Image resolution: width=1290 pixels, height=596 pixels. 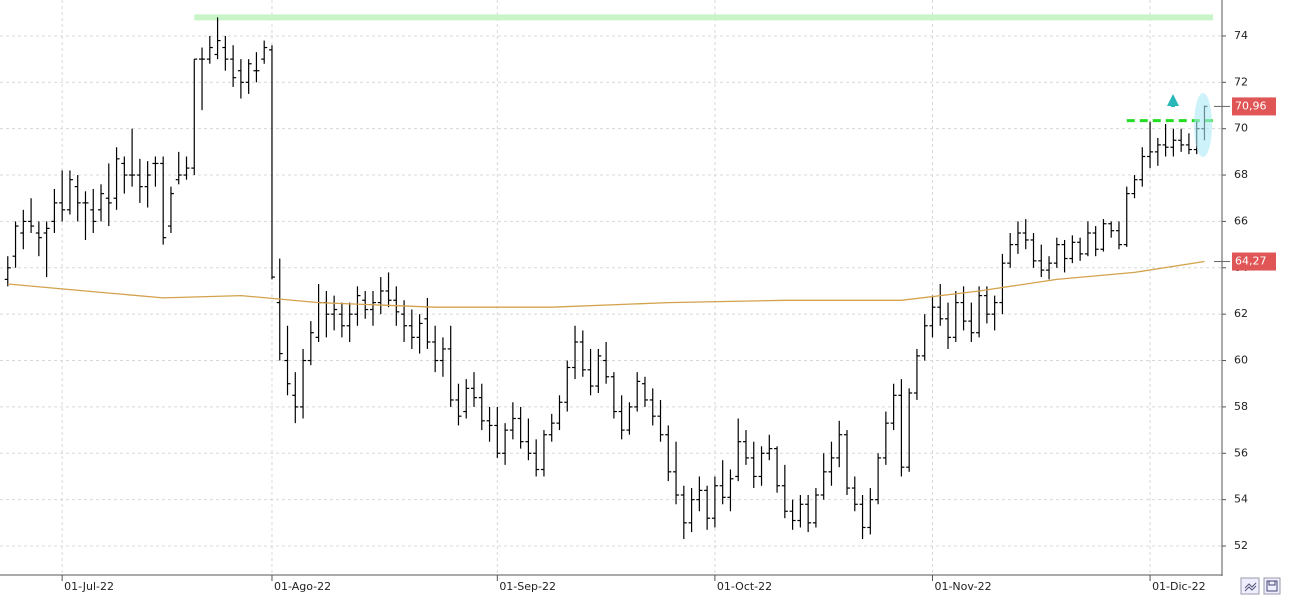 What do you see at coordinates (1241, 174) in the screenshot?
I see `y-tick-label: 68` at bounding box center [1241, 174].